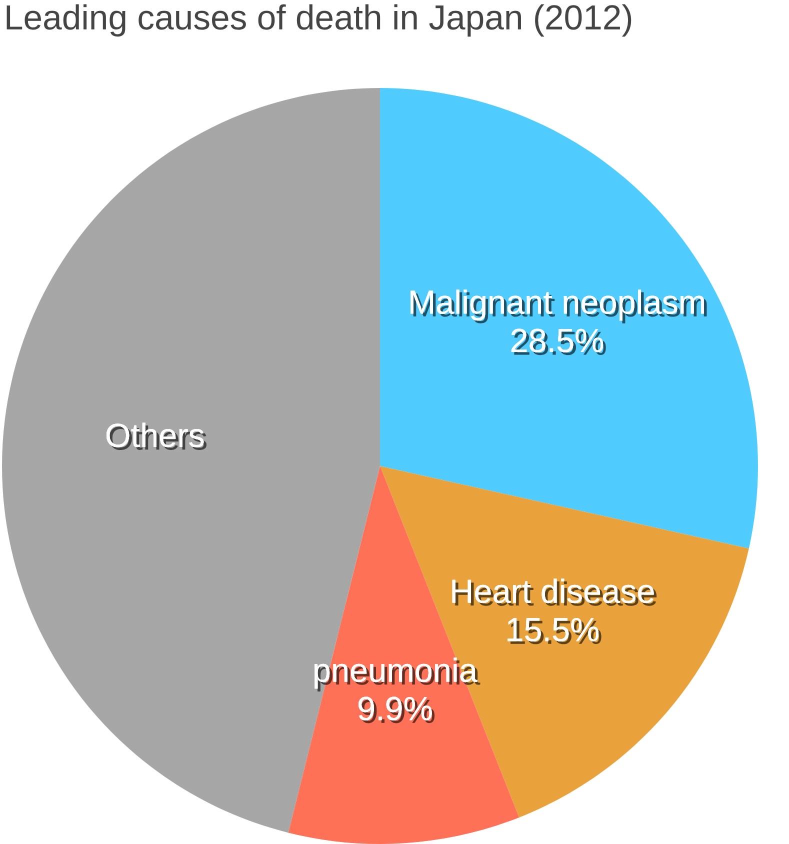 The width and height of the screenshot is (789, 844). Describe the element at coordinates (396, 710) in the screenshot. I see `data-label: 9.9%` at that location.